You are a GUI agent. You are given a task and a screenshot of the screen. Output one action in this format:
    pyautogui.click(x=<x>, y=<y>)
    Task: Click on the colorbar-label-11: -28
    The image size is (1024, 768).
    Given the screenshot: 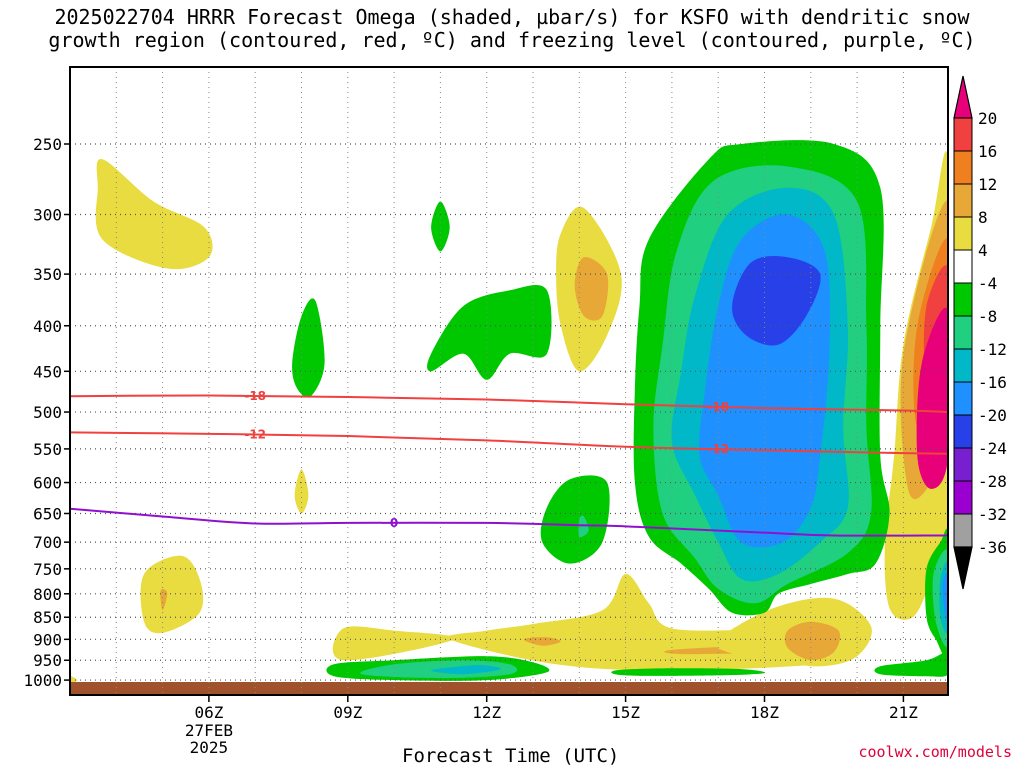 What is the action you would take?
    pyautogui.click(x=992, y=481)
    